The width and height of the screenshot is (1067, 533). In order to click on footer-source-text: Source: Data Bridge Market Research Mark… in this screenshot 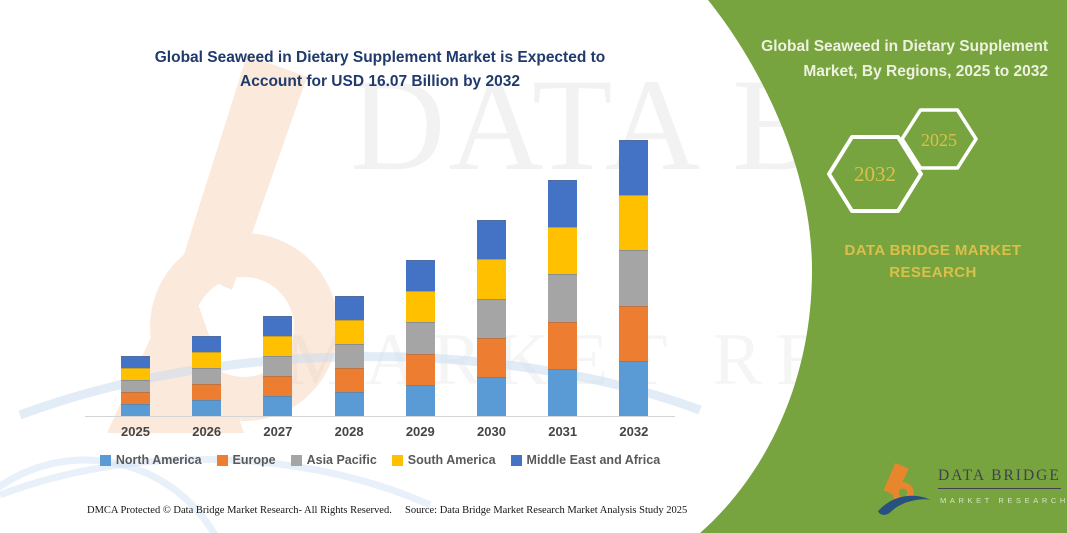, I will do `click(546, 510)`.